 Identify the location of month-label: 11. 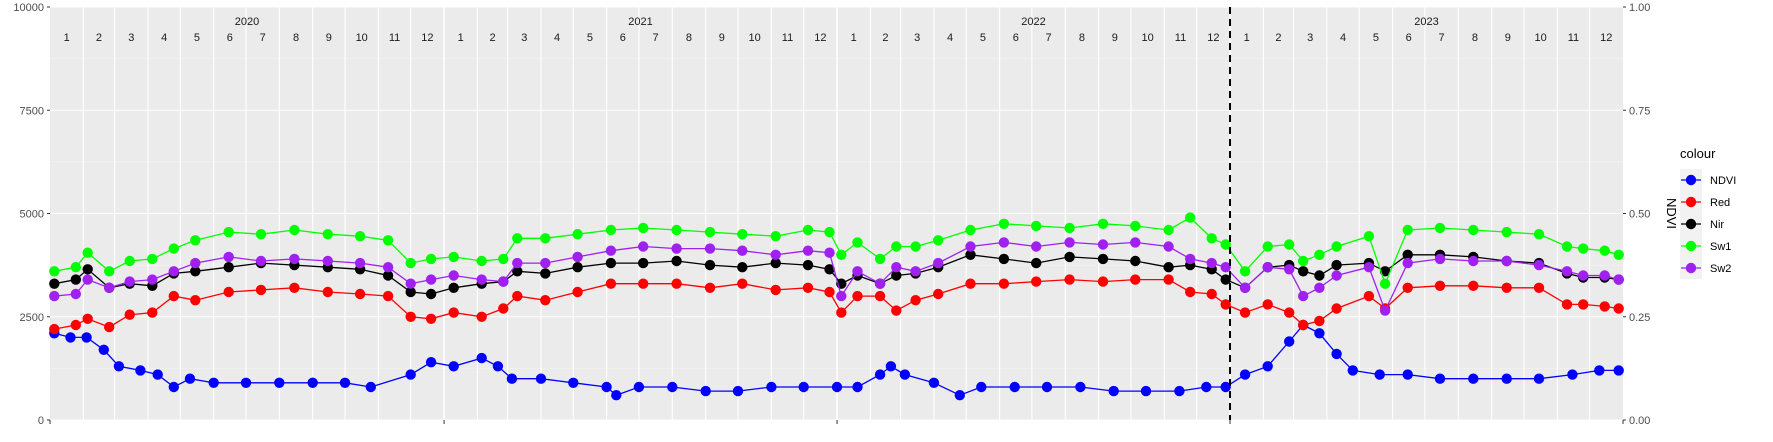
(1573, 38).